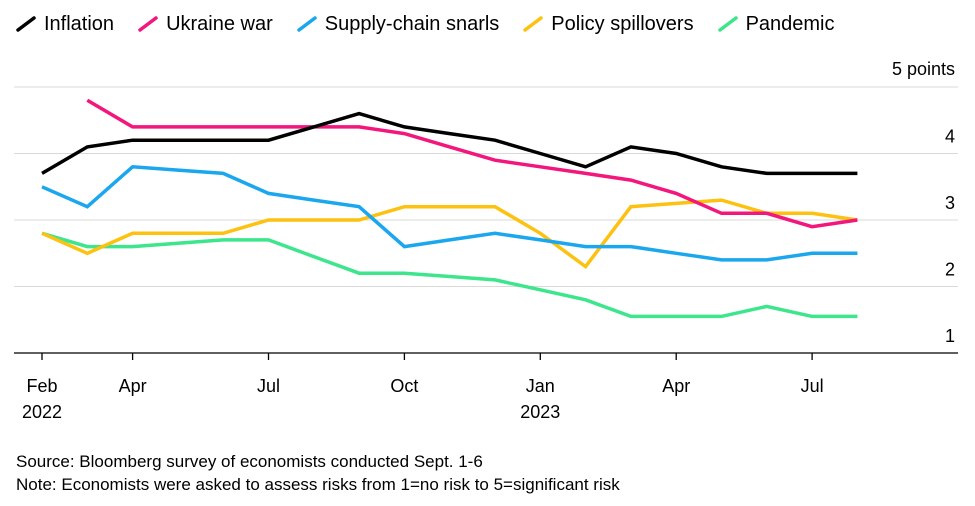 This screenshot has height=506, width=975. Describe the element at coordinates (219, 23) in the screenshot. I see `legend-label: Ukraine war` at that location.